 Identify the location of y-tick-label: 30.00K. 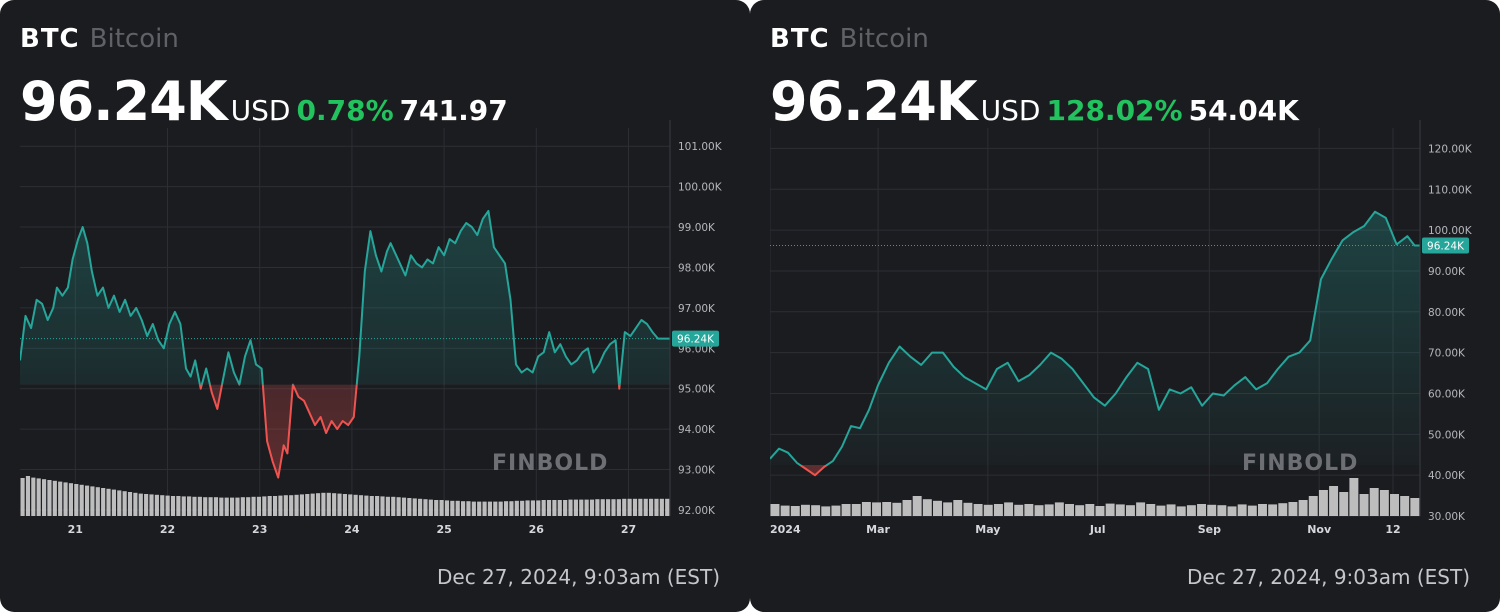
(1447, 517).